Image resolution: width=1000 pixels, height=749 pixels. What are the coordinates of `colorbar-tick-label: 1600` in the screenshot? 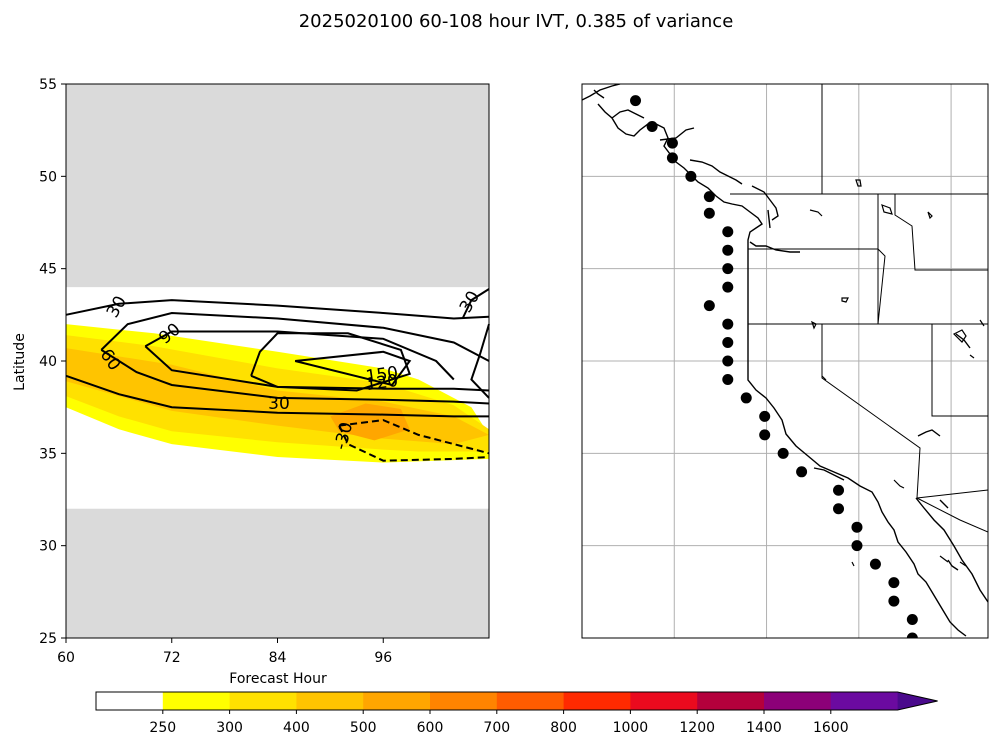 It's located at (831, 728).